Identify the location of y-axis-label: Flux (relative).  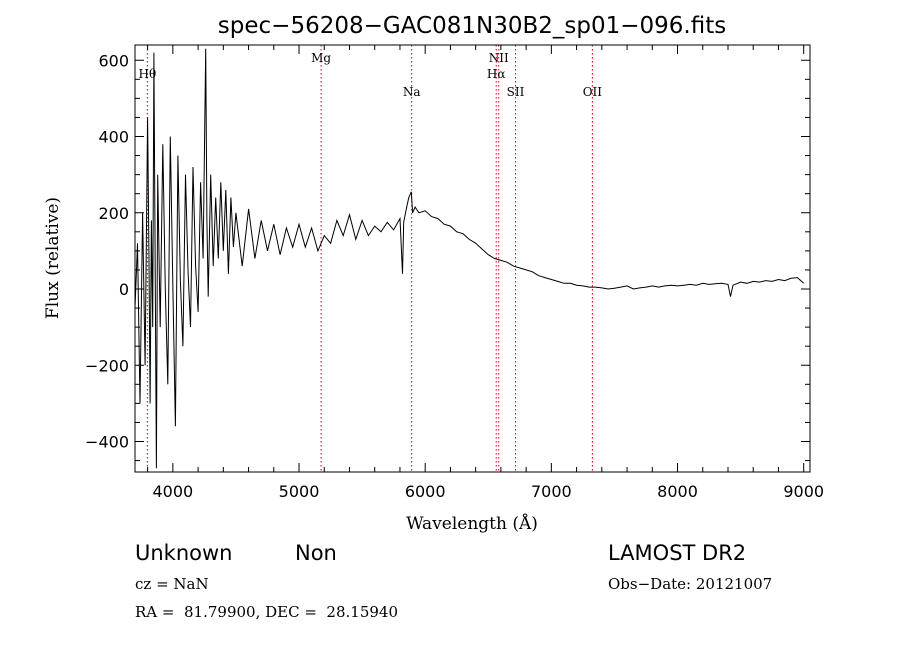
(53, 258).